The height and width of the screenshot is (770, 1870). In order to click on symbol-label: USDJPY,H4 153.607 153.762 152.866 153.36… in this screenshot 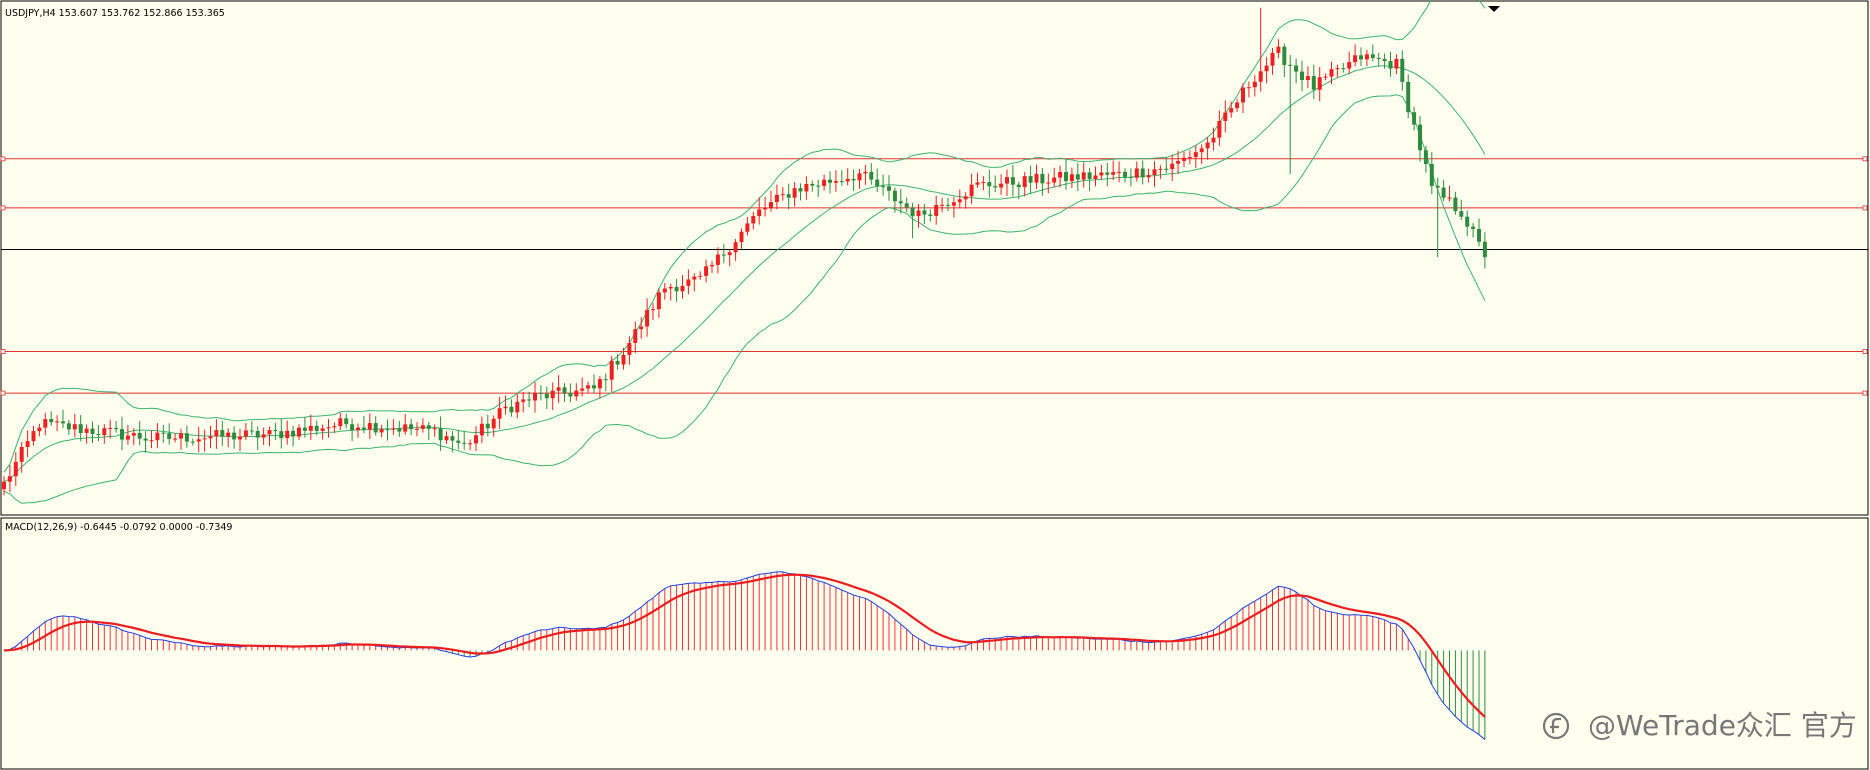, I will do `click(115, 13)`.